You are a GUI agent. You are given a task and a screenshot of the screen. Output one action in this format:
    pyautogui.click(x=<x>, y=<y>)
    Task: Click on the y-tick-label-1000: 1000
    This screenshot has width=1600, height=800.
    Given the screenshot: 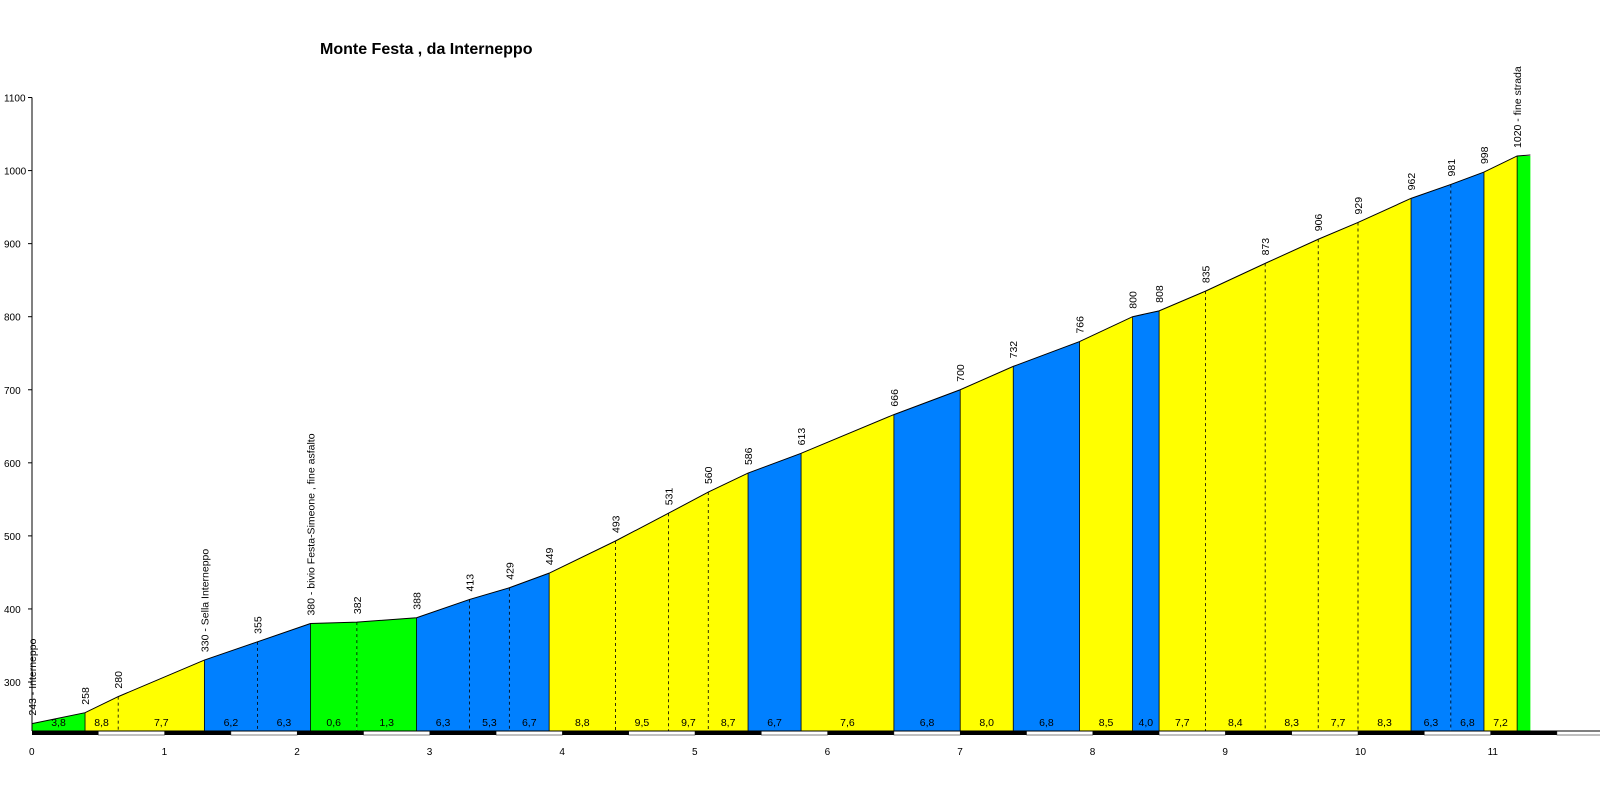 What is the action you would take?
    pyautogui.click(x=15, y=172)
    